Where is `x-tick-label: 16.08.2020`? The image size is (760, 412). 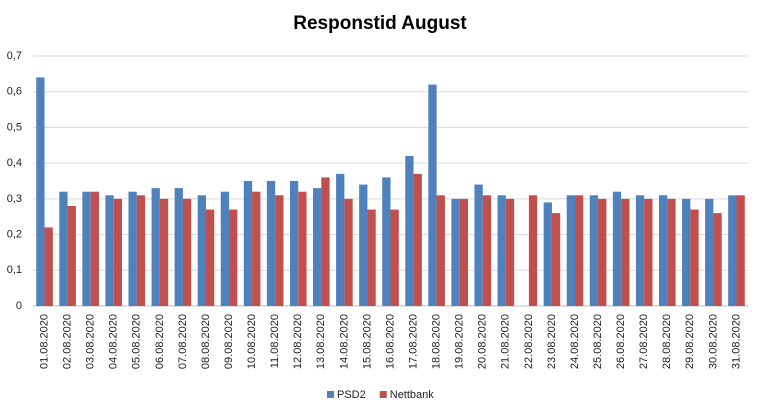
x-tick-label: 16.08.2020 is located at coordinates (390, 341).